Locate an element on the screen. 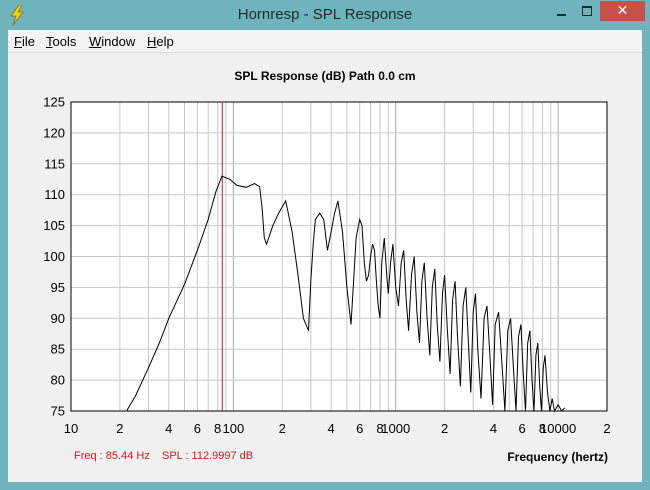 This screenshot has height=490, width=650. minimize-icon is located at coordinates (561, 15).